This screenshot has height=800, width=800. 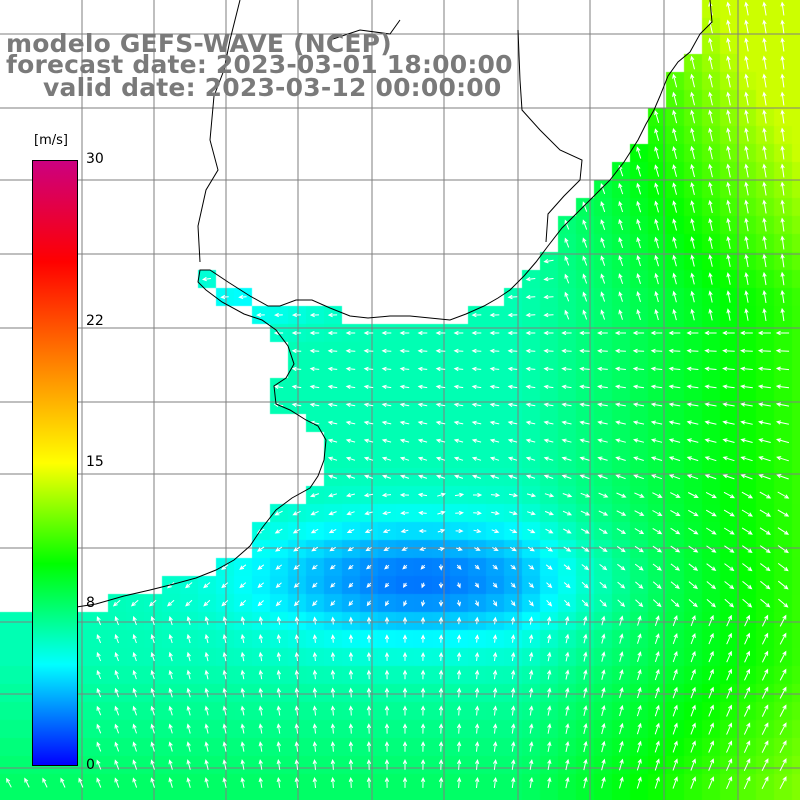 What do you see at coordinates (90, 765) in the screenshot?
I see `colorbar-tick-label: 0` at bounding box center [90, 765].